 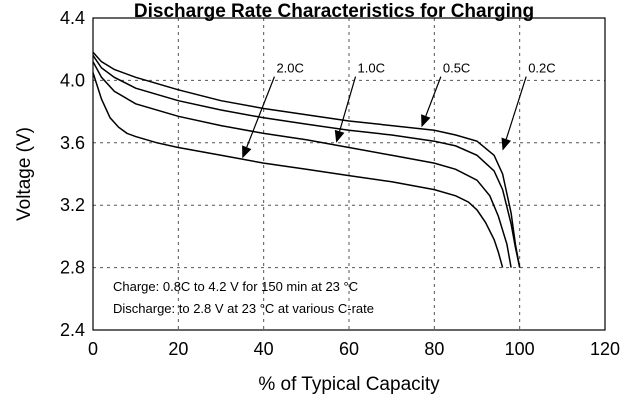 I want to click on arrow-line-2-0c, so click(x=261, y=112).